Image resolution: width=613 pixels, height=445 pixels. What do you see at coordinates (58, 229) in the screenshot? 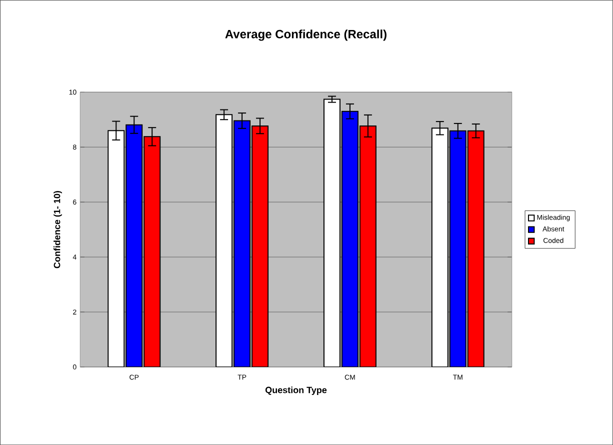
I see `y-axis-title: Confidence (1- 10)` at bounding box center [58, 229].